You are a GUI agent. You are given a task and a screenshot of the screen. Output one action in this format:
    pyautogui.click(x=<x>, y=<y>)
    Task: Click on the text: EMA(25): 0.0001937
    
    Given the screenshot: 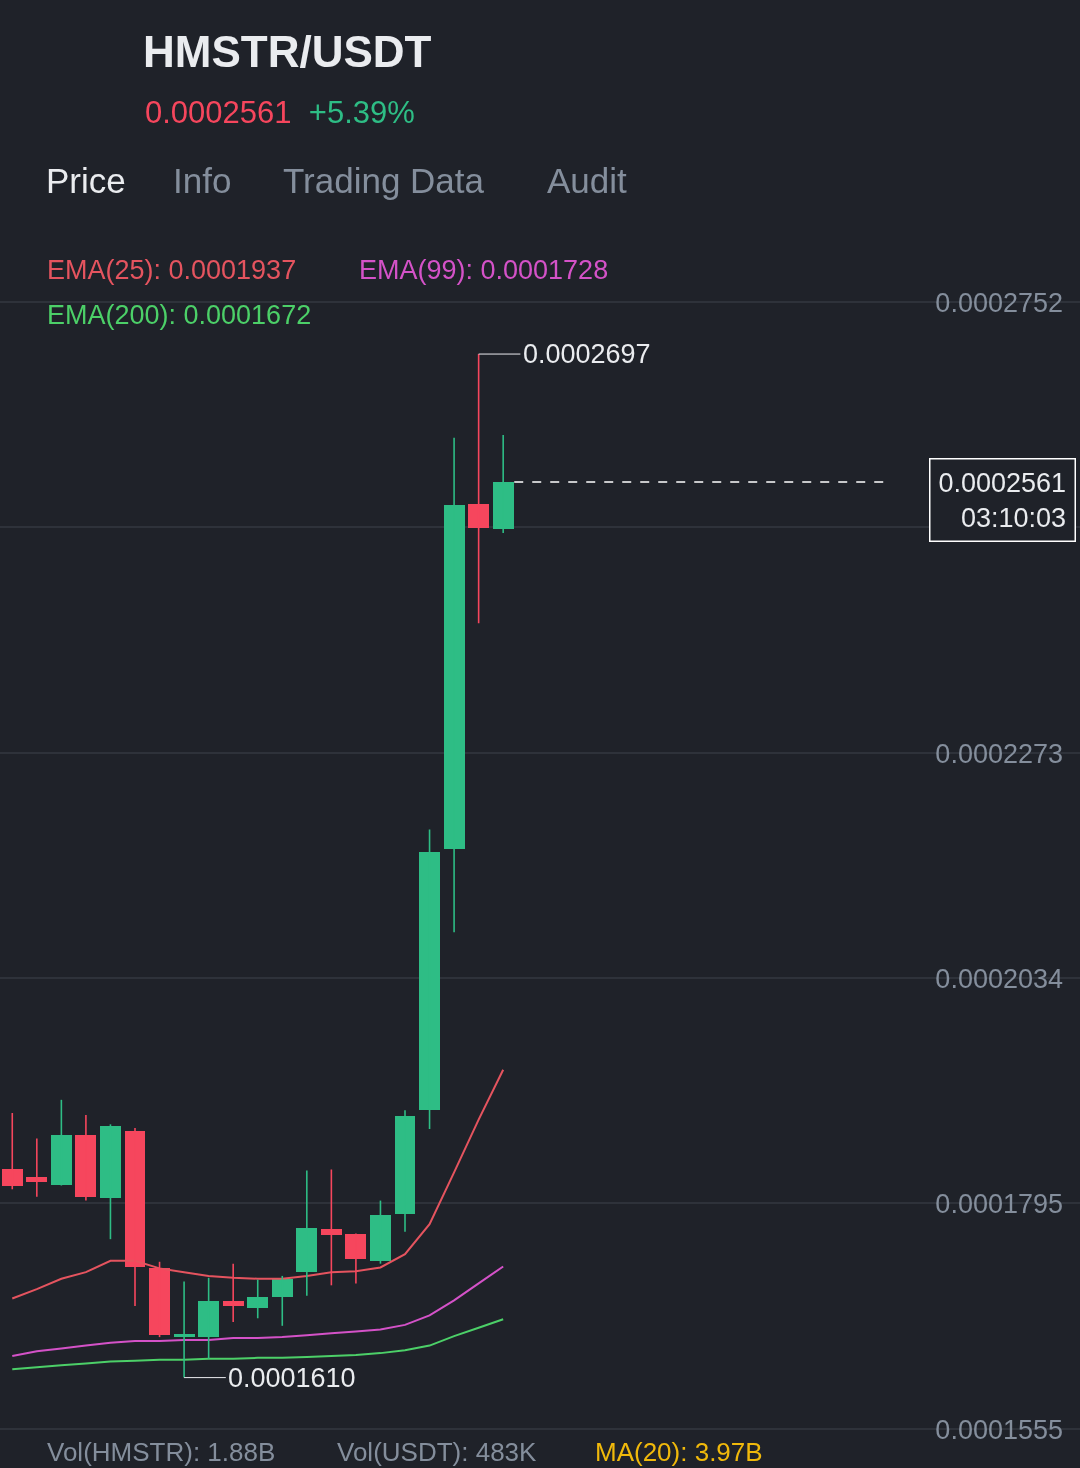 What is the action you would take?
    pyautogui.click(x=172, y=270)
    